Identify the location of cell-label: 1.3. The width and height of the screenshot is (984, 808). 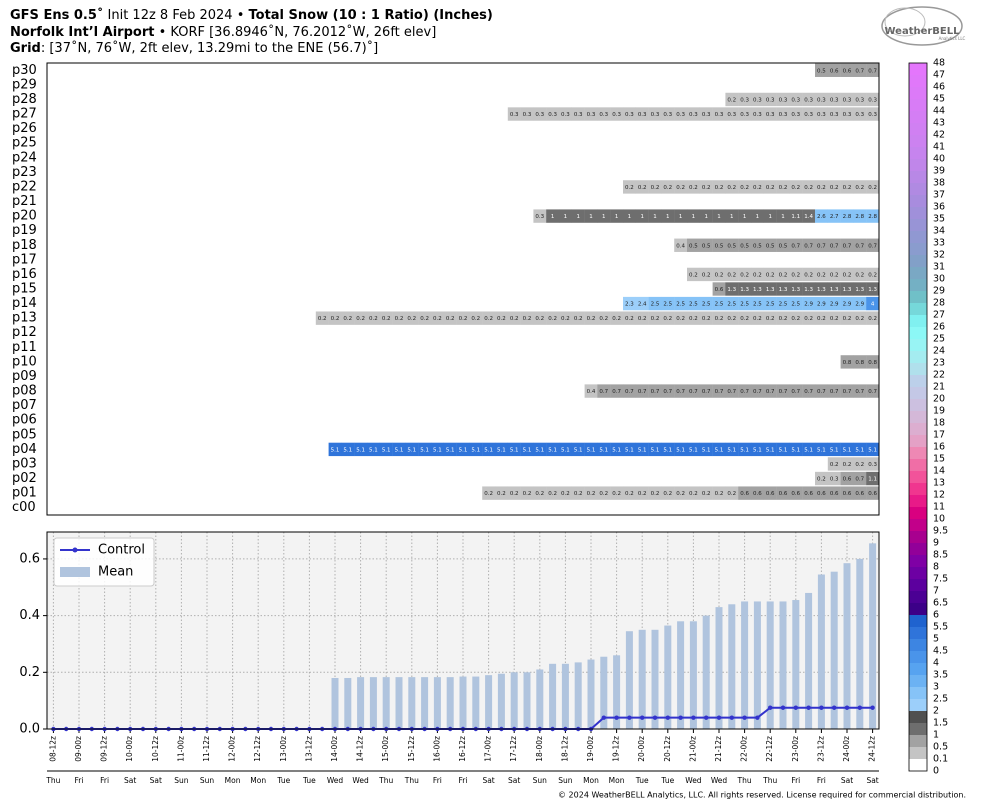
(808, 290).